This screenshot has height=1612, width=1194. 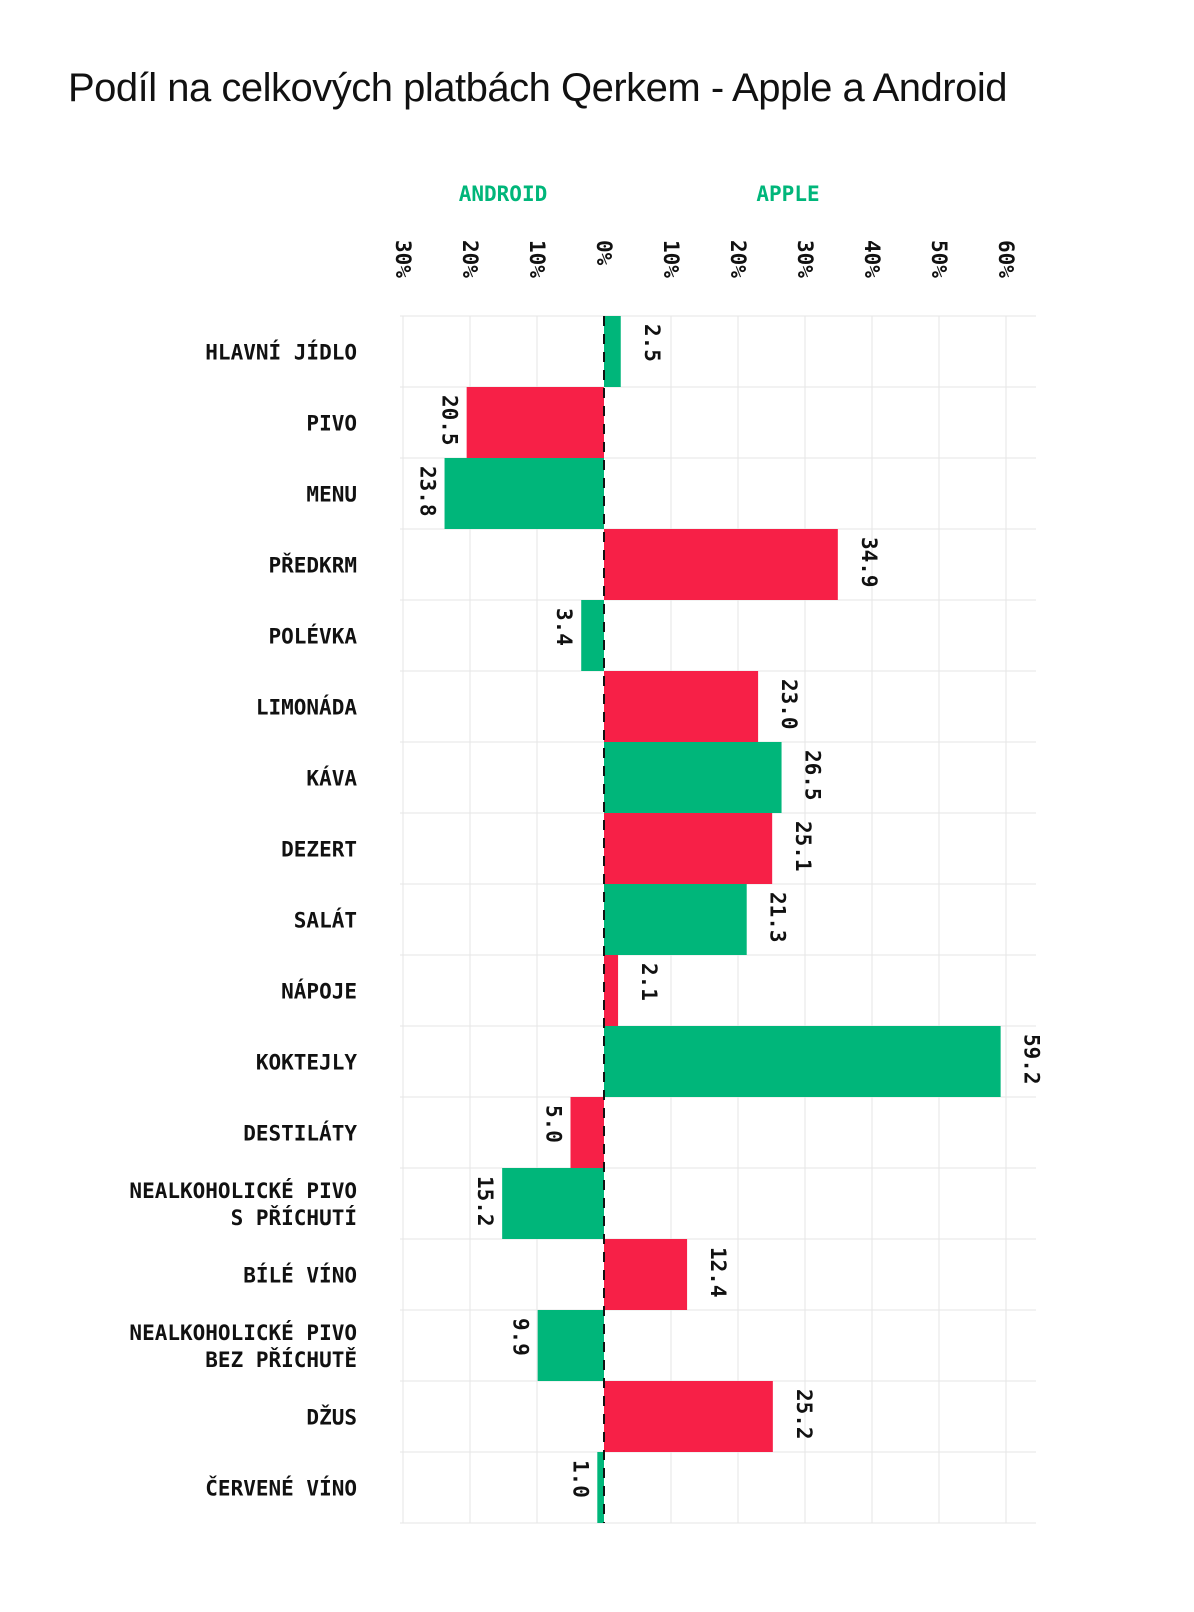 I want to click on x-tick-label: 60%, so click(x=1006, y=259).